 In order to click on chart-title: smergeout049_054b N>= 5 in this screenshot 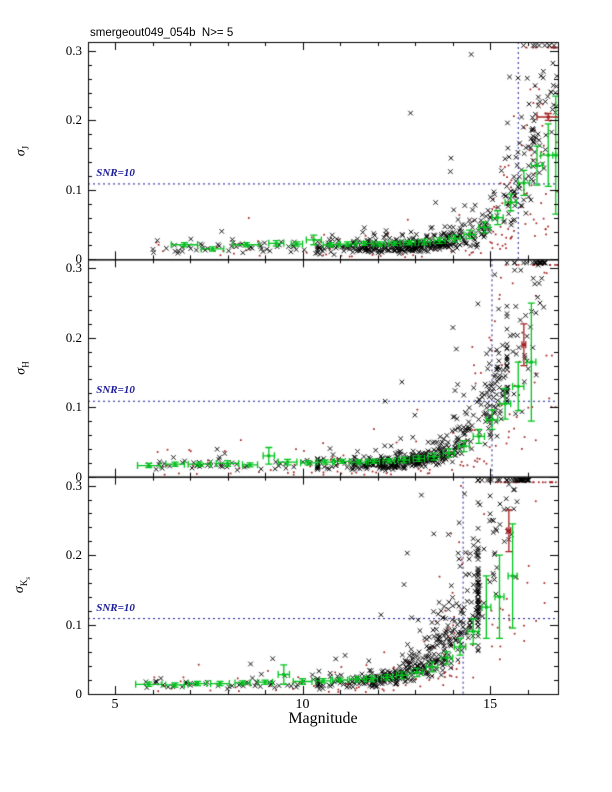, I will do `click(162, 33)`.